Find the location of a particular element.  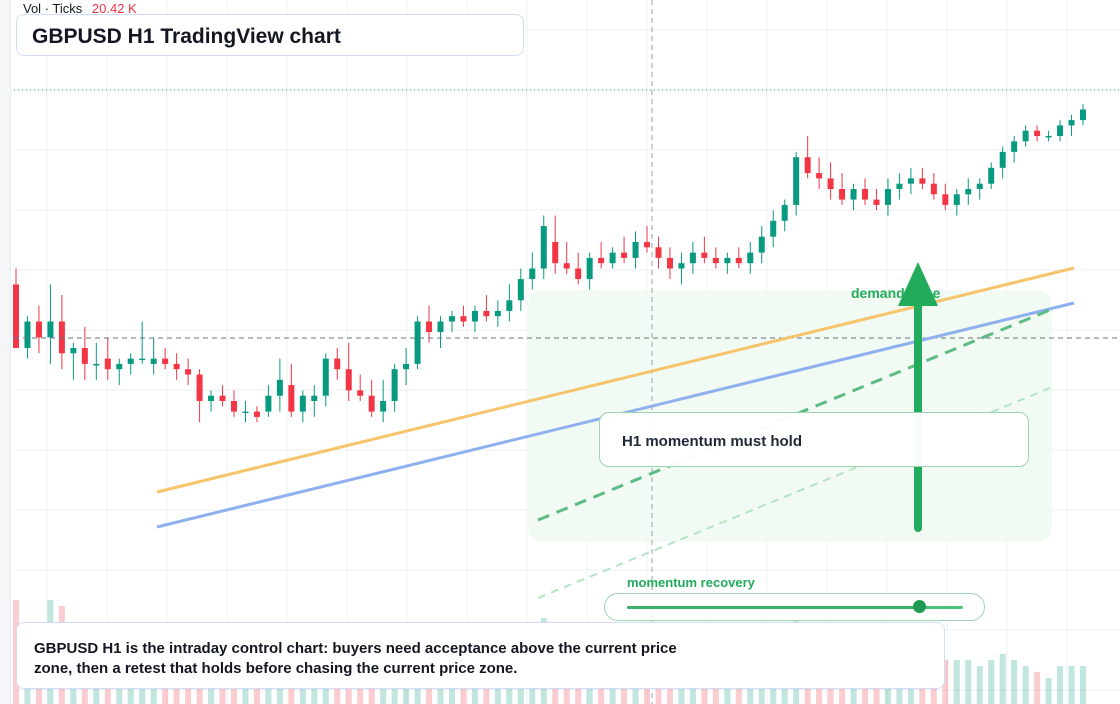

slider-handle is located at coordinates (919, 606).